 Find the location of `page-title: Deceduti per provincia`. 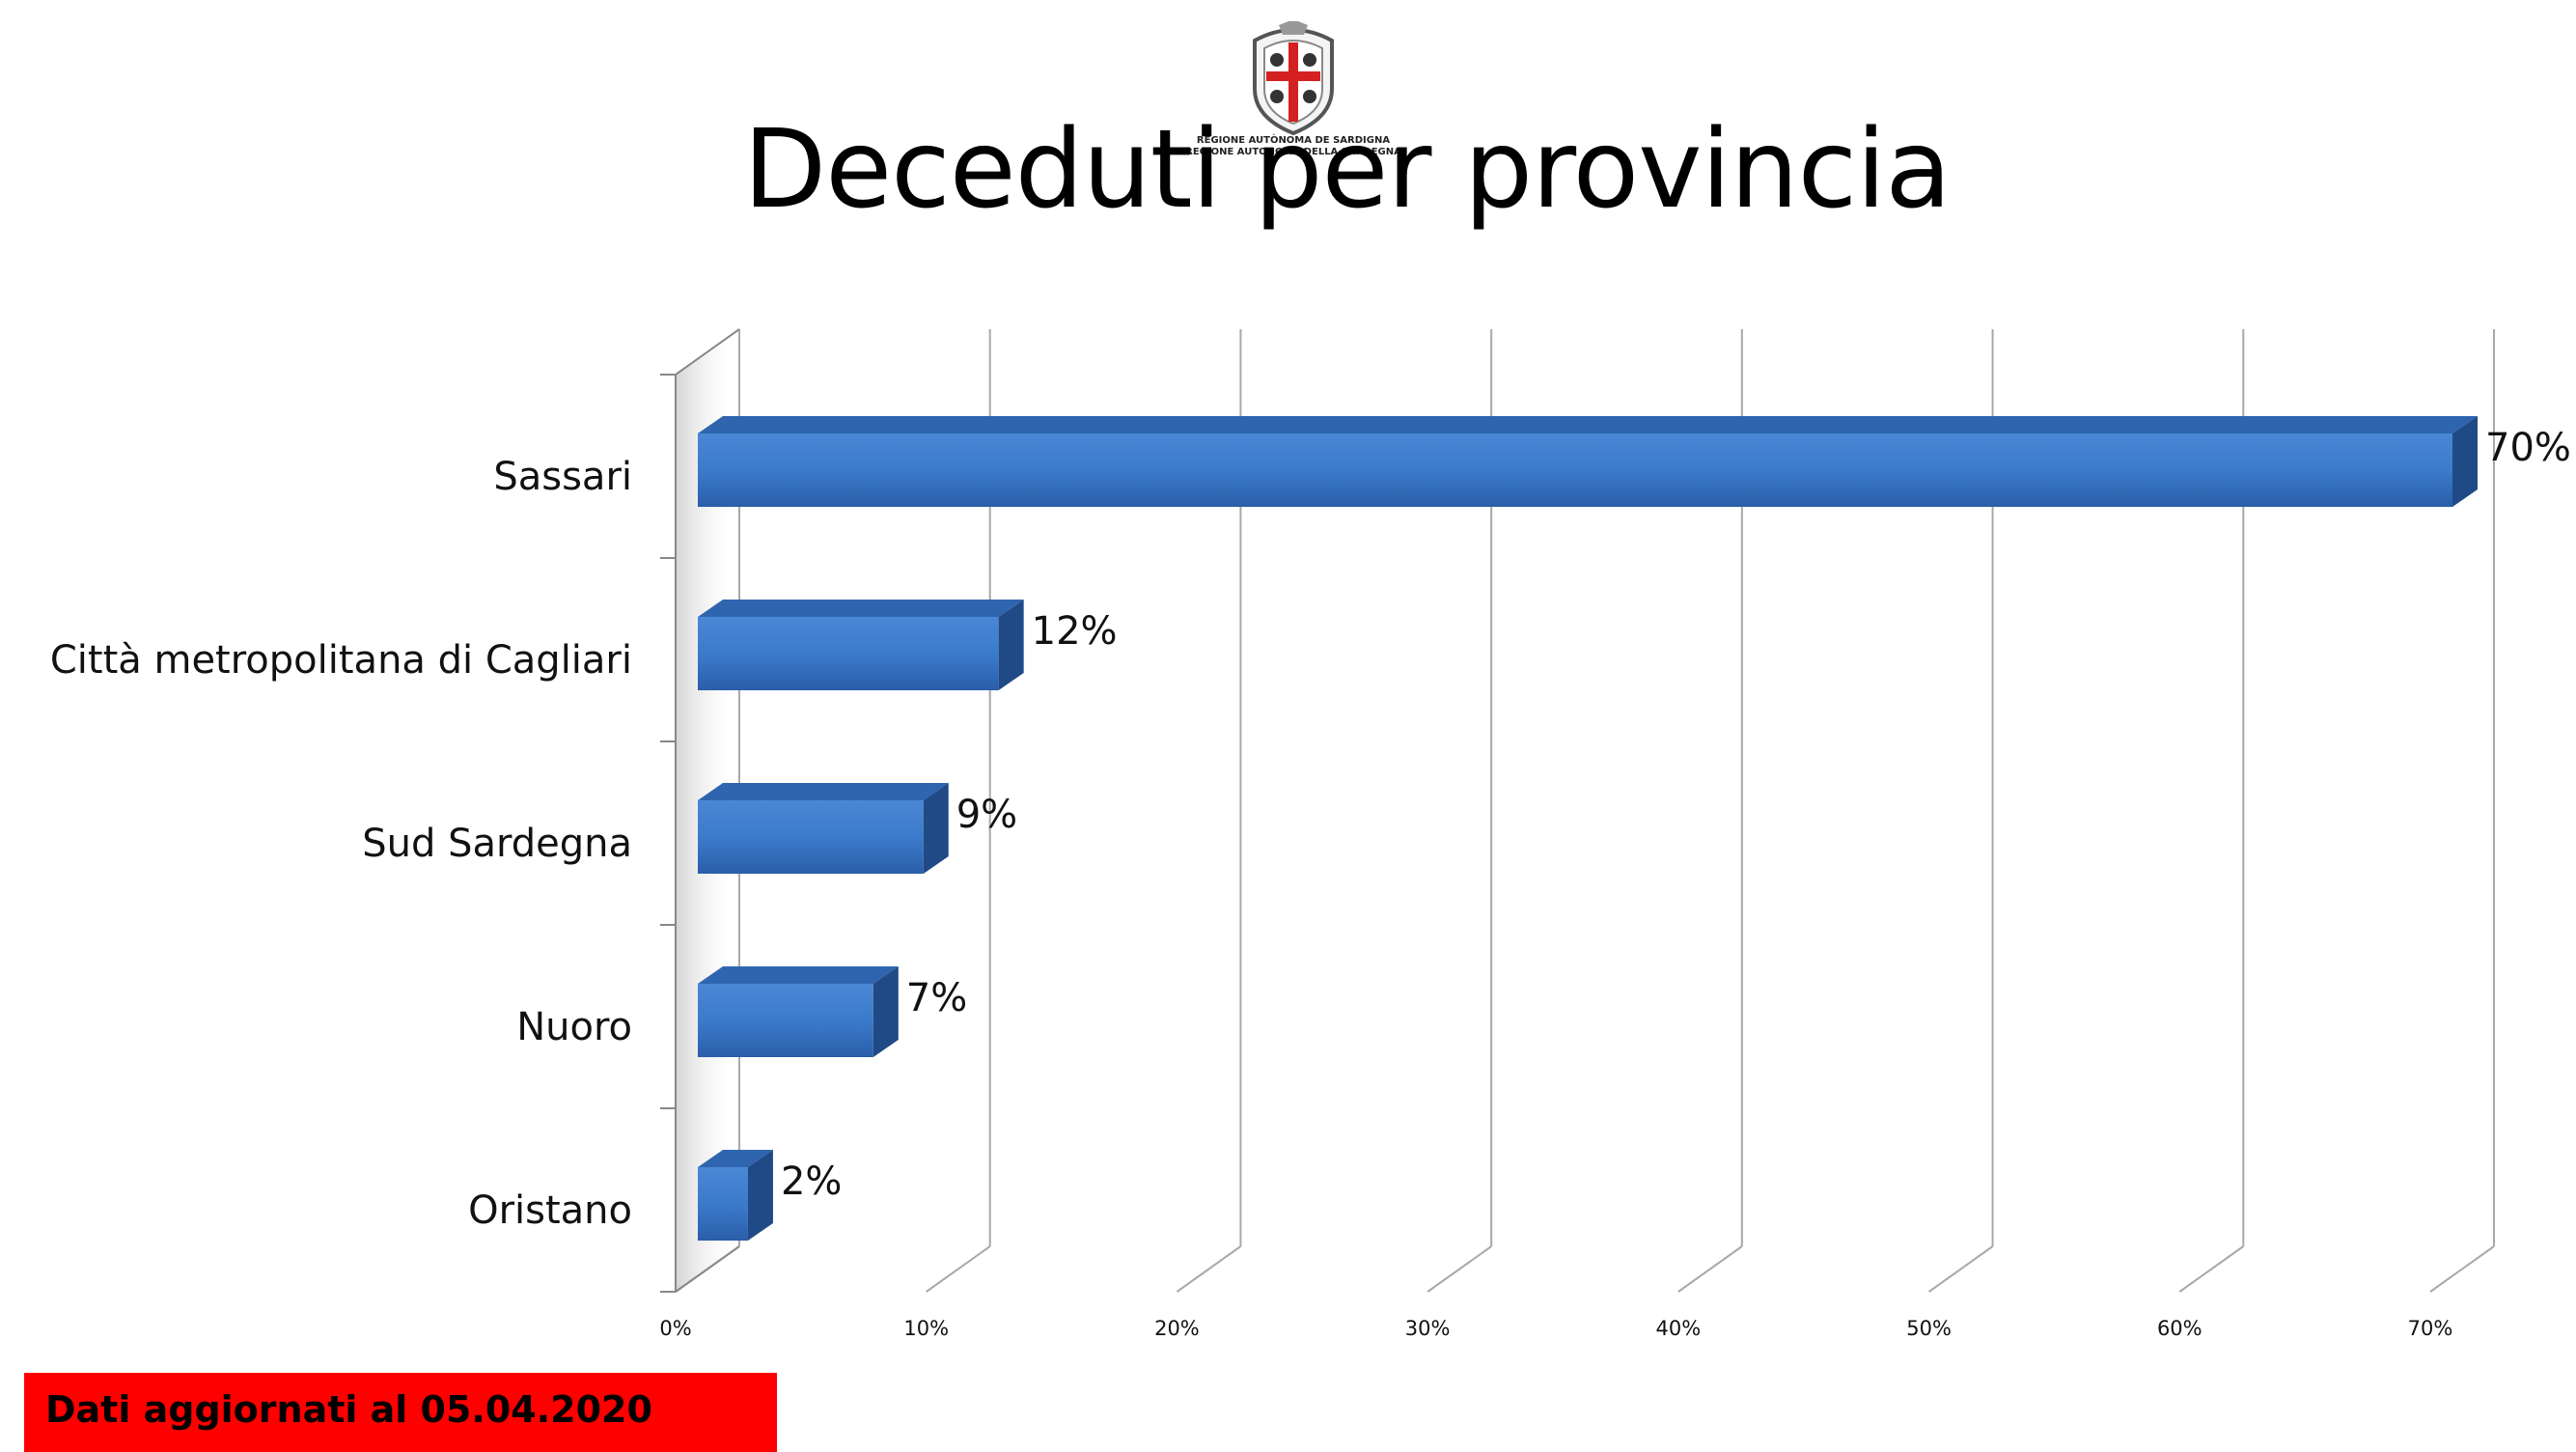

page-title: Deceduti per provincia is located at coordinates (1347, 170).